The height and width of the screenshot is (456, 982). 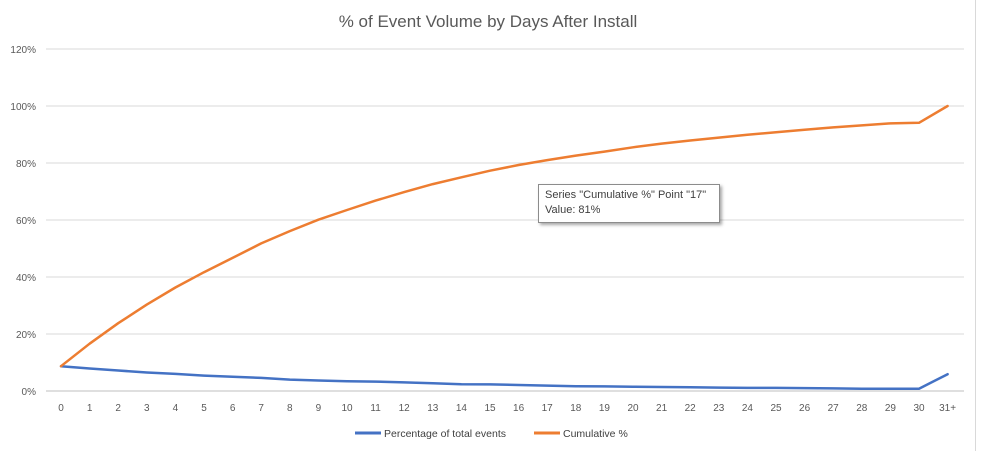 I want to click on x-tick-label: 20, so click(x=633, y=408).